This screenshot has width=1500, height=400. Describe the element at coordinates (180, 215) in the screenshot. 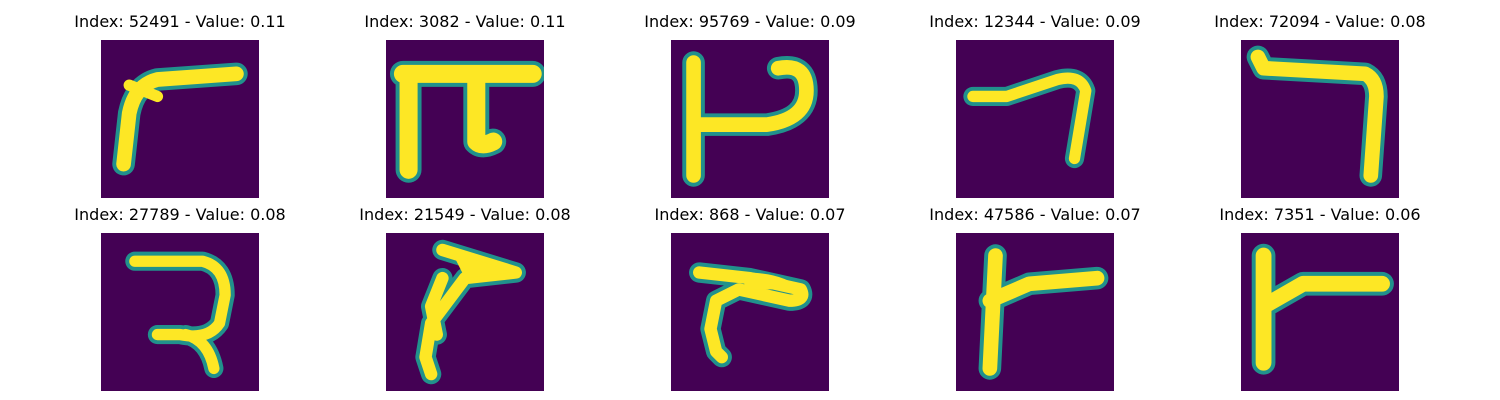

I see `panel-title: Index: 27789 - Value: 0.08` at that location.